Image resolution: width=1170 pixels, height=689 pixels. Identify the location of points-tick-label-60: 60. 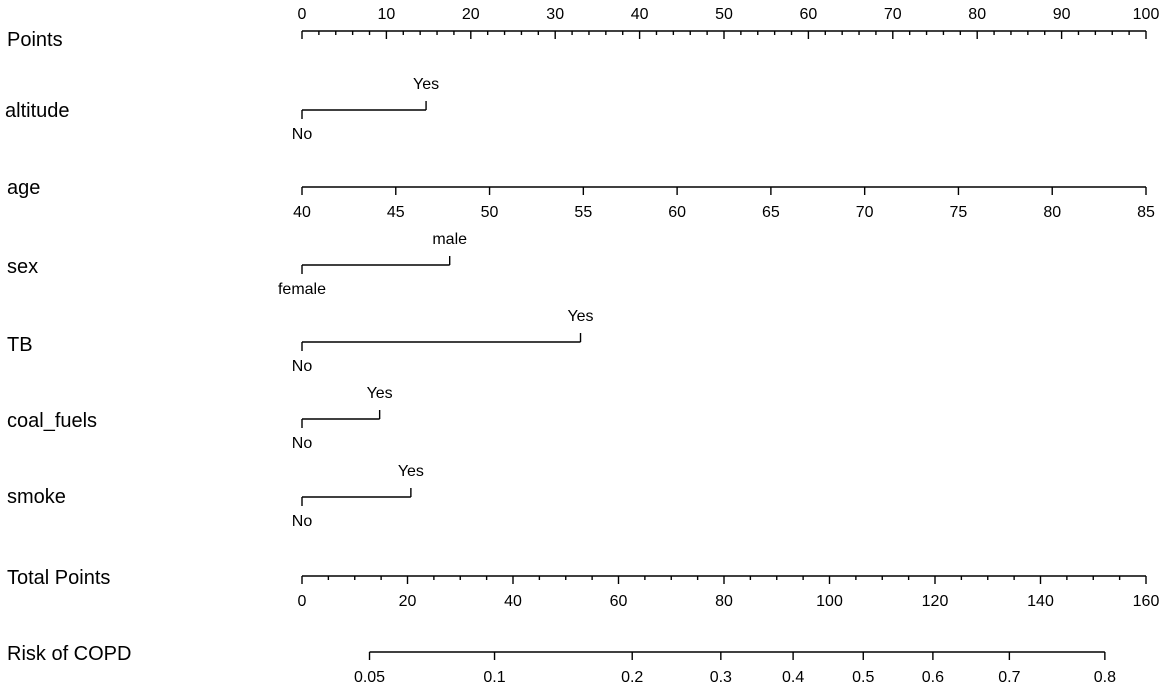
(809, 14).